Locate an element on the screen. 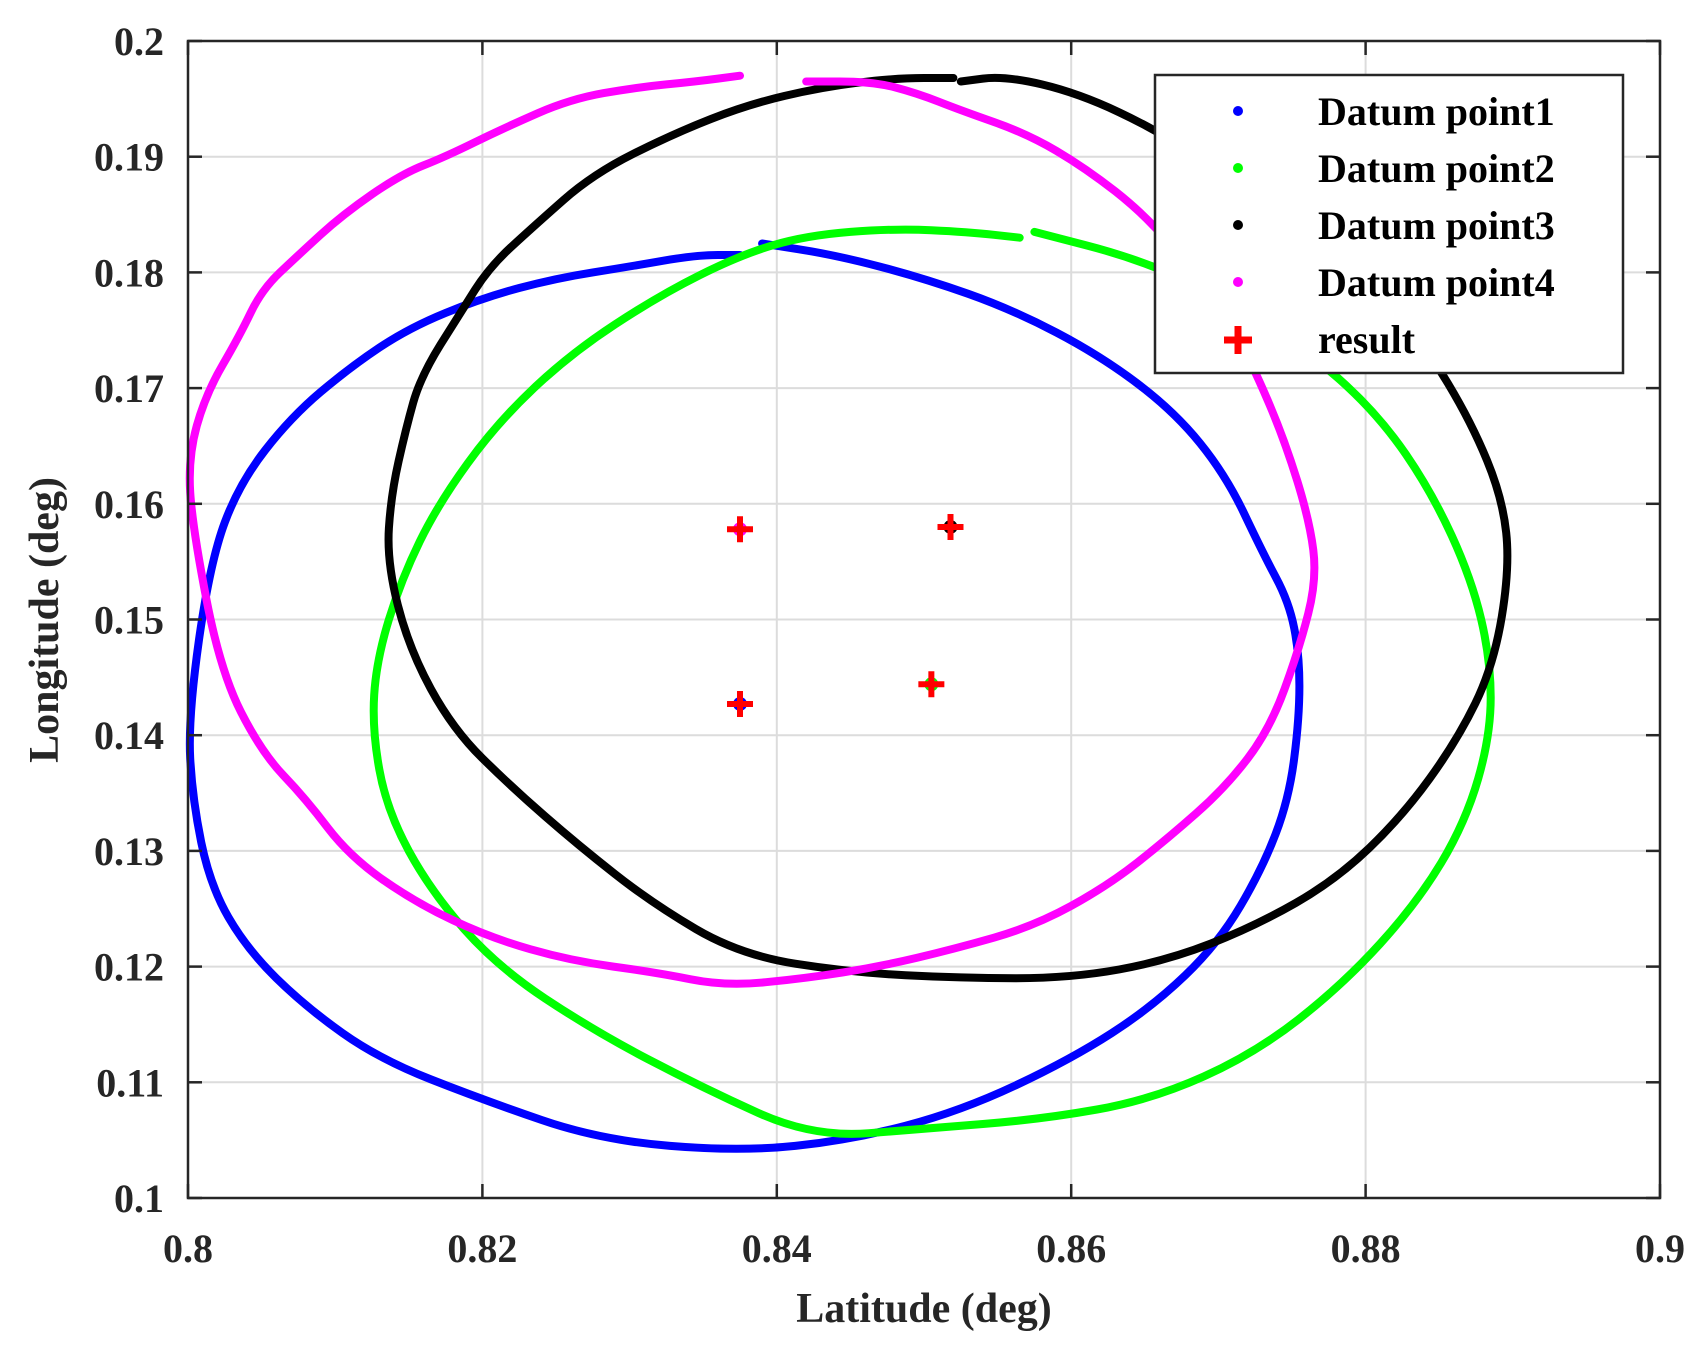 This screenshot has height=1350, width=1699. x-tick-label: 0.84 is located at coordinates (777, 1248).